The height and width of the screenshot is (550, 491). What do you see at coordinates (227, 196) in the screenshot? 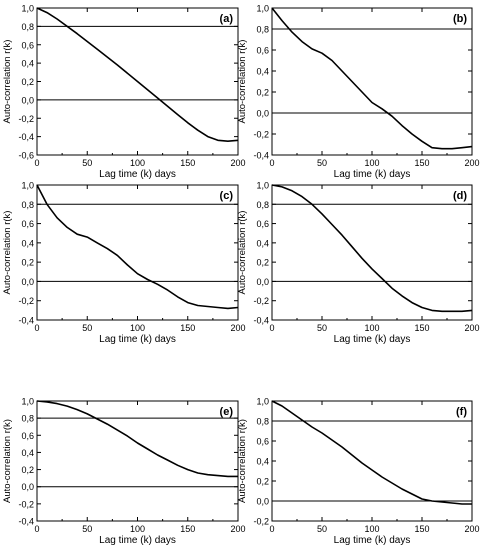
I see `panel-label: (c)` at bounding box center [227, 196].